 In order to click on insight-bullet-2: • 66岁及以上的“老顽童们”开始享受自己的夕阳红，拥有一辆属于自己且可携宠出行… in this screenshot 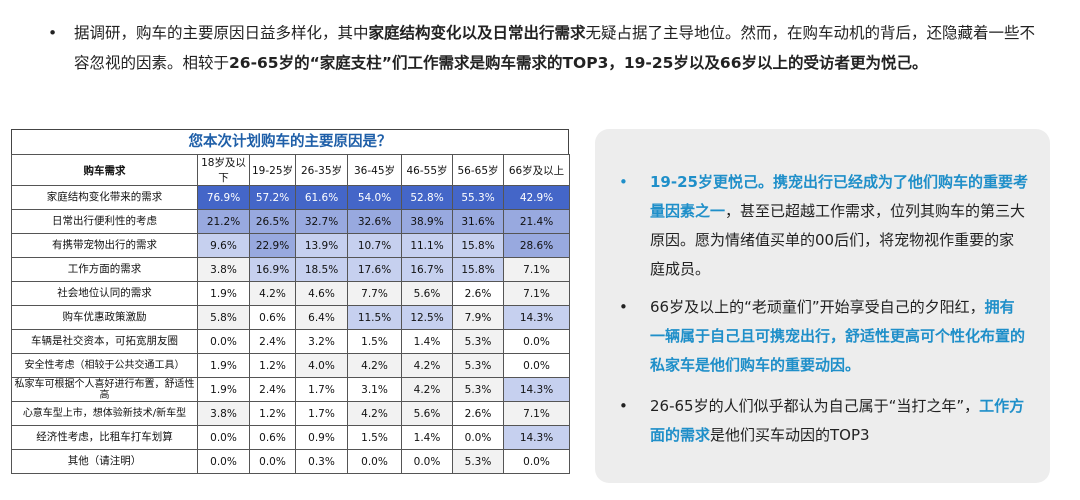, I will do `click(824, 336)`.